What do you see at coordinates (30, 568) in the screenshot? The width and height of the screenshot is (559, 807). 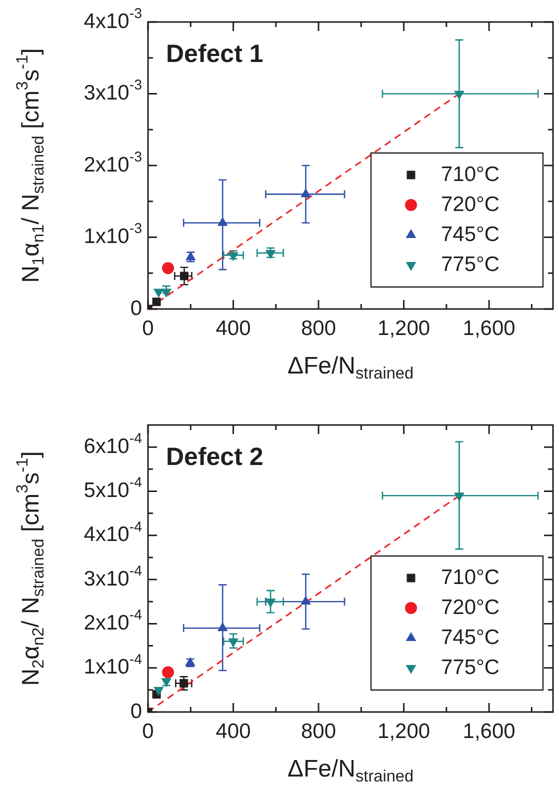 I see `text: N2αn2/ Nstrained [cm3s-1]` at bounding box center [30, 568].